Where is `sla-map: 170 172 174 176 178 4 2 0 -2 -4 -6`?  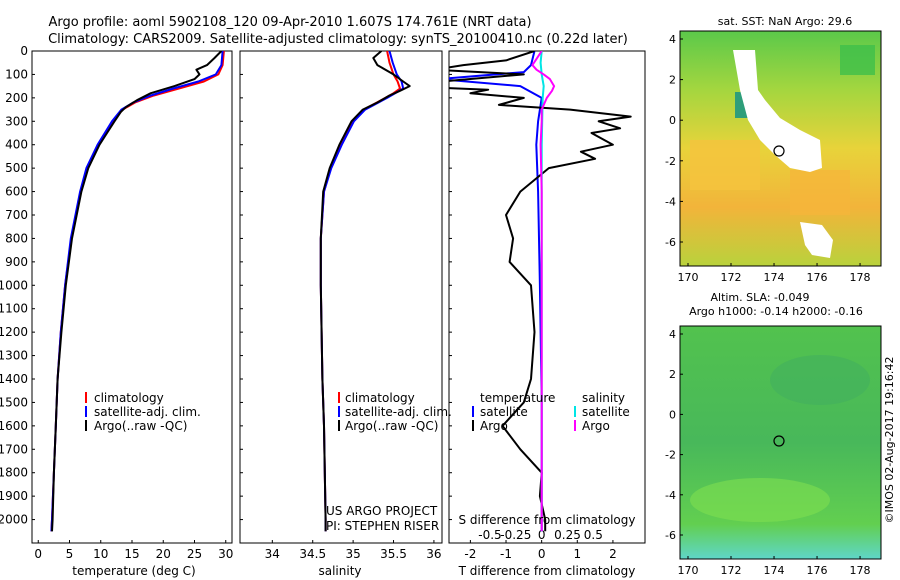
sla-map: 170 172 174 176 178 4 2 0 -2 -4 -6 is located at coordinates (773, 451).